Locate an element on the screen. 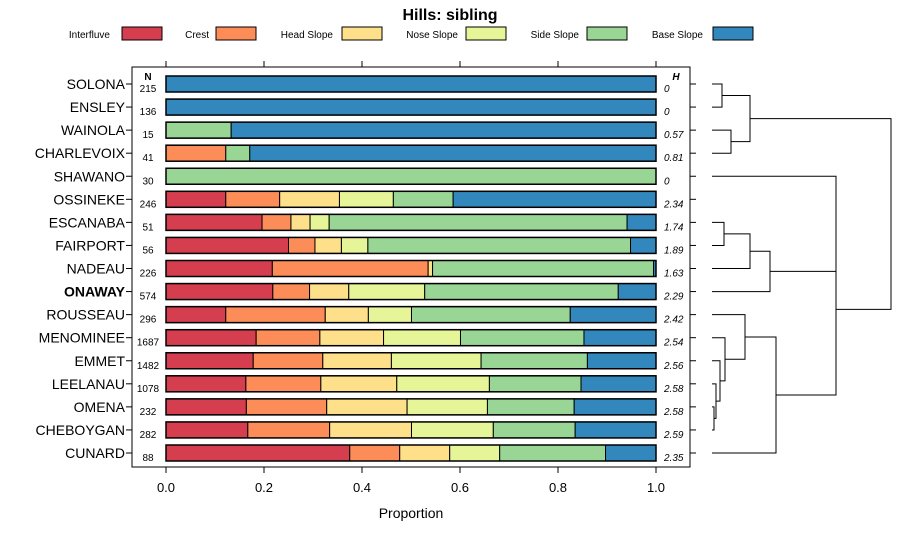 The image size is (900, 540). legend-label: Head Slope is located at coordinates (307, 35).